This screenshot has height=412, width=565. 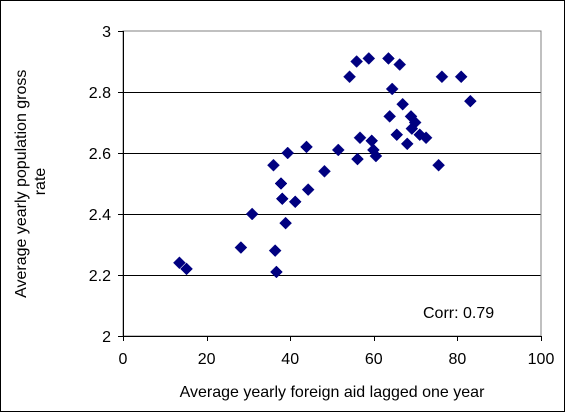 What do you see at coordinates (290, 359) in the screenshot?
I see `x-tick-label: 40` at bounding box center [290, 359].